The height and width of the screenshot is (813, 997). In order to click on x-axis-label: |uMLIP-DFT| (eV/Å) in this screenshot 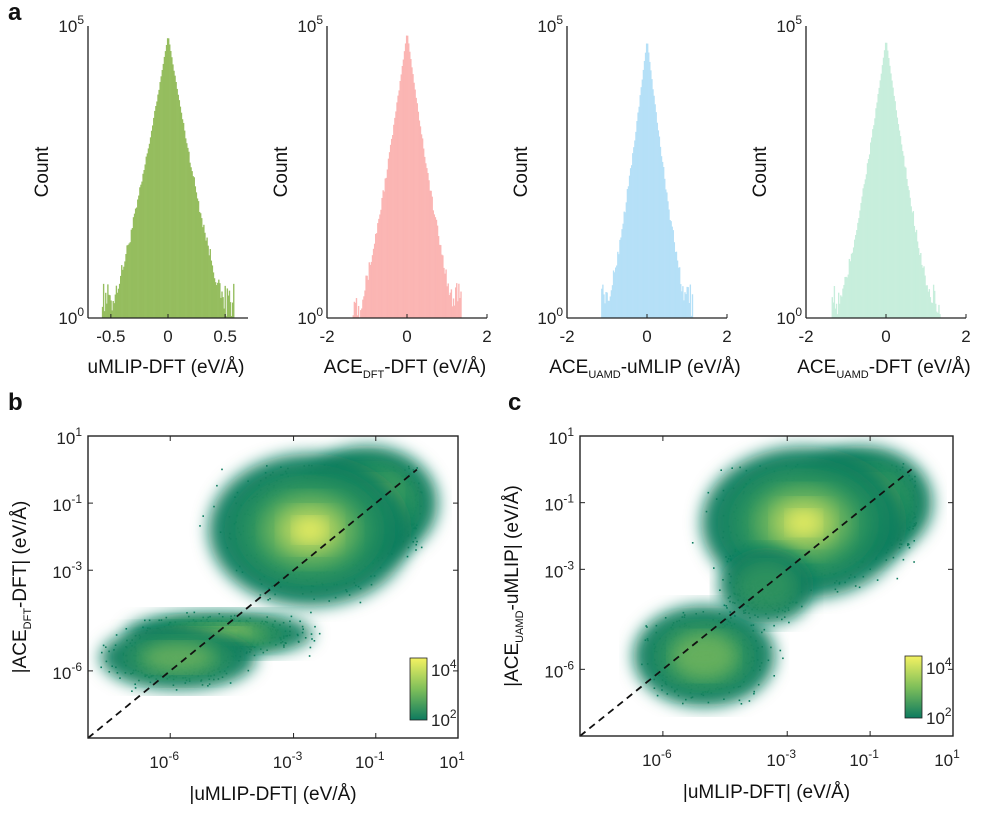, I will do `click(272, 794)`.